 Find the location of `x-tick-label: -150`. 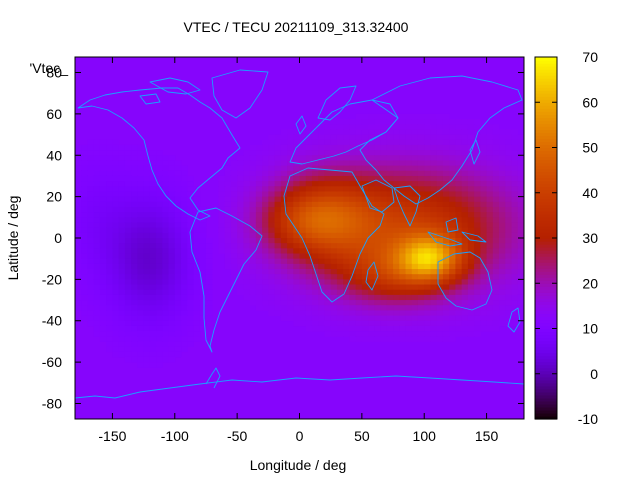

x-tick-label: -150 is located at coordinates (112, 436).